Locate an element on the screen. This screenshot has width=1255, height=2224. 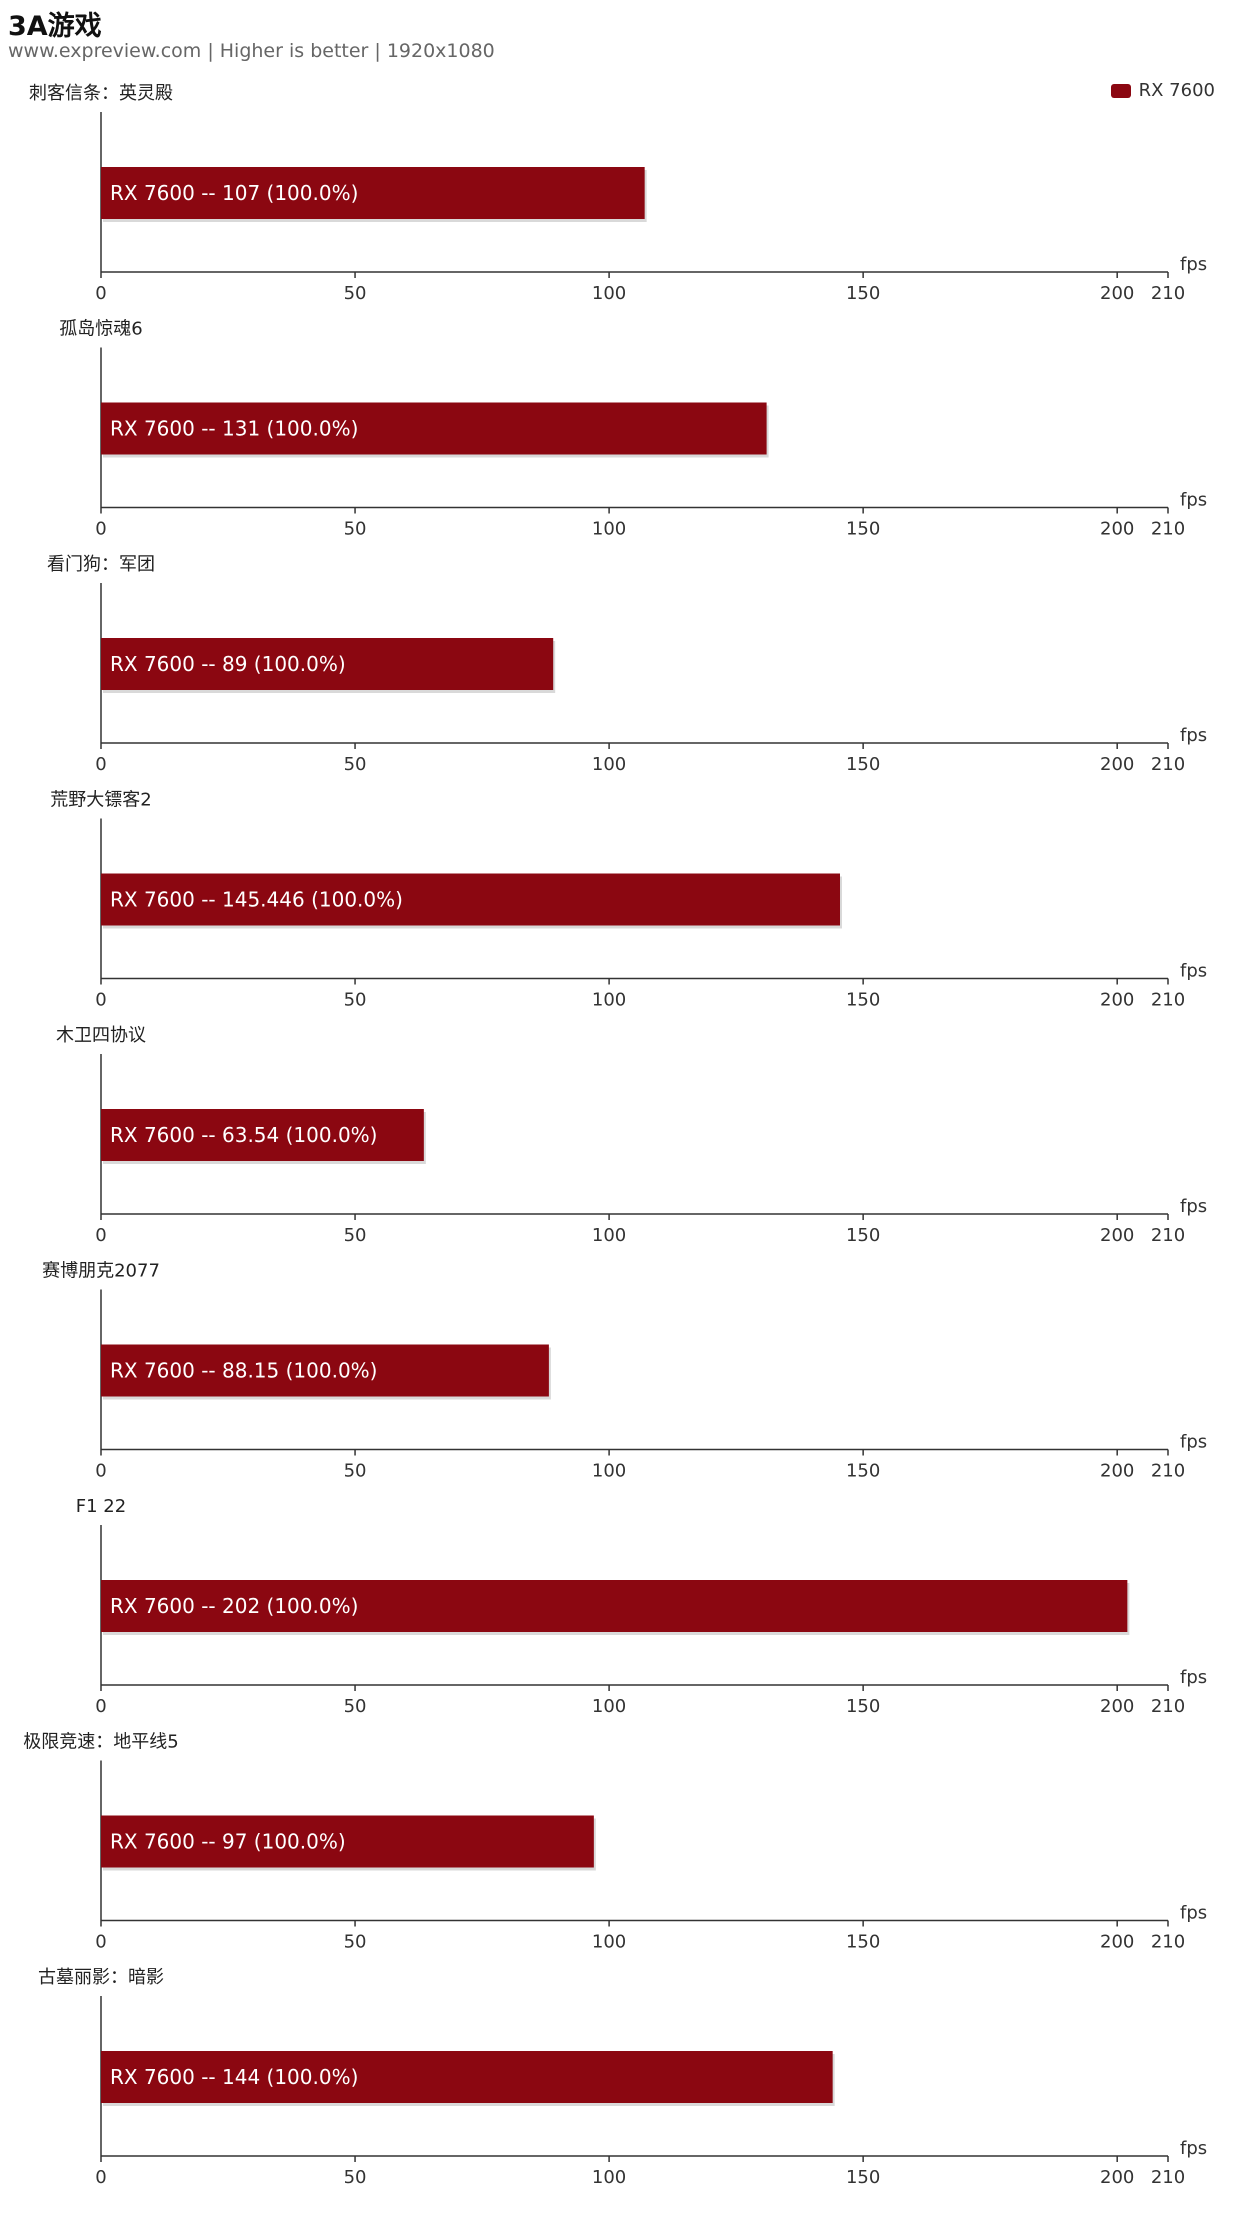
category-label: 古墓丽影：暗影 is located at coordinates (101, 1977).